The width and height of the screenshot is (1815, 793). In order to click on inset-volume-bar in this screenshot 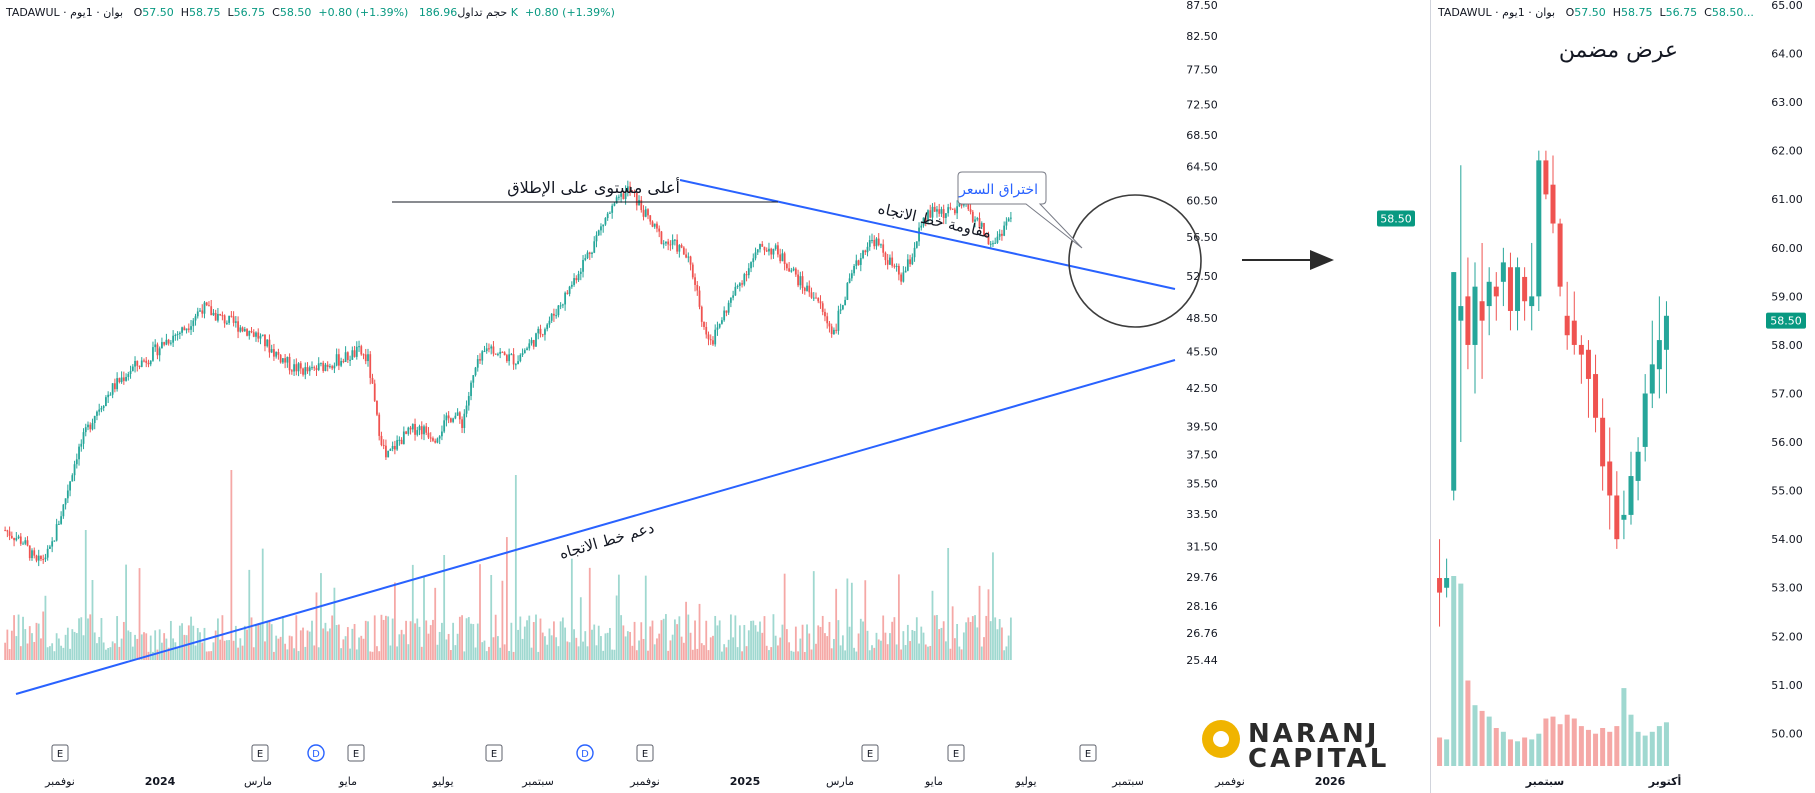, I will do `click(1645, 750)`.